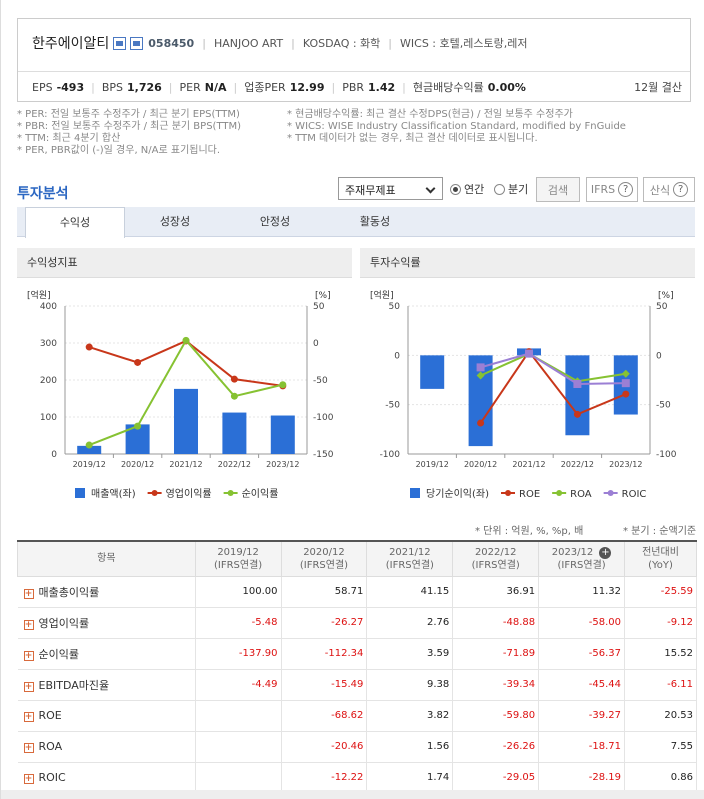 The image size is (704, 799). I want to click on table-cell: 15.52, so click(660, 654).